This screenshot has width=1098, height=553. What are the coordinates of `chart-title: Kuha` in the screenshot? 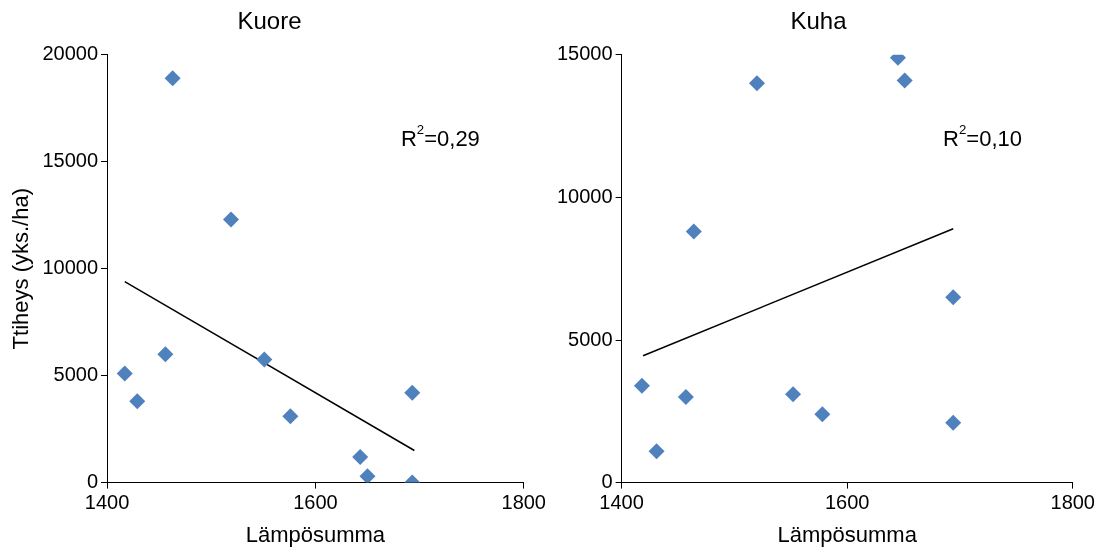 It's located at (819, 21).